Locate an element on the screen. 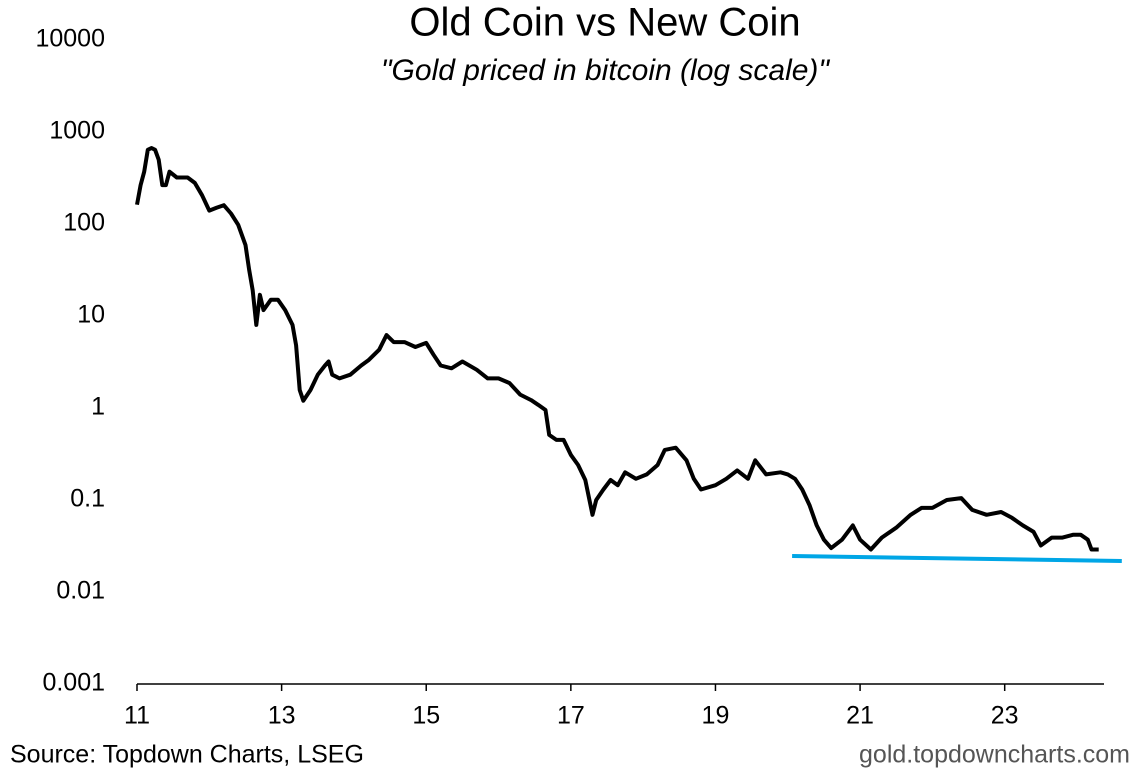 Image resolution: width=1147 pixels, height=777 pixels. x-tick-label: 19 is located at coordinates (716, 716).